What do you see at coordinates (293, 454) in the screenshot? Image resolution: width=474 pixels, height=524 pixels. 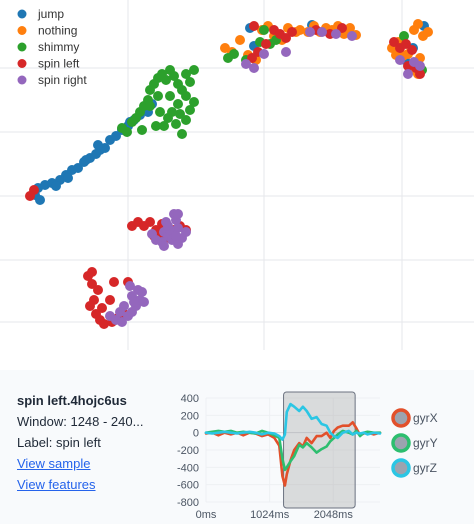 I see `sensor-line-gyrX` at bounding box center [293, 454].